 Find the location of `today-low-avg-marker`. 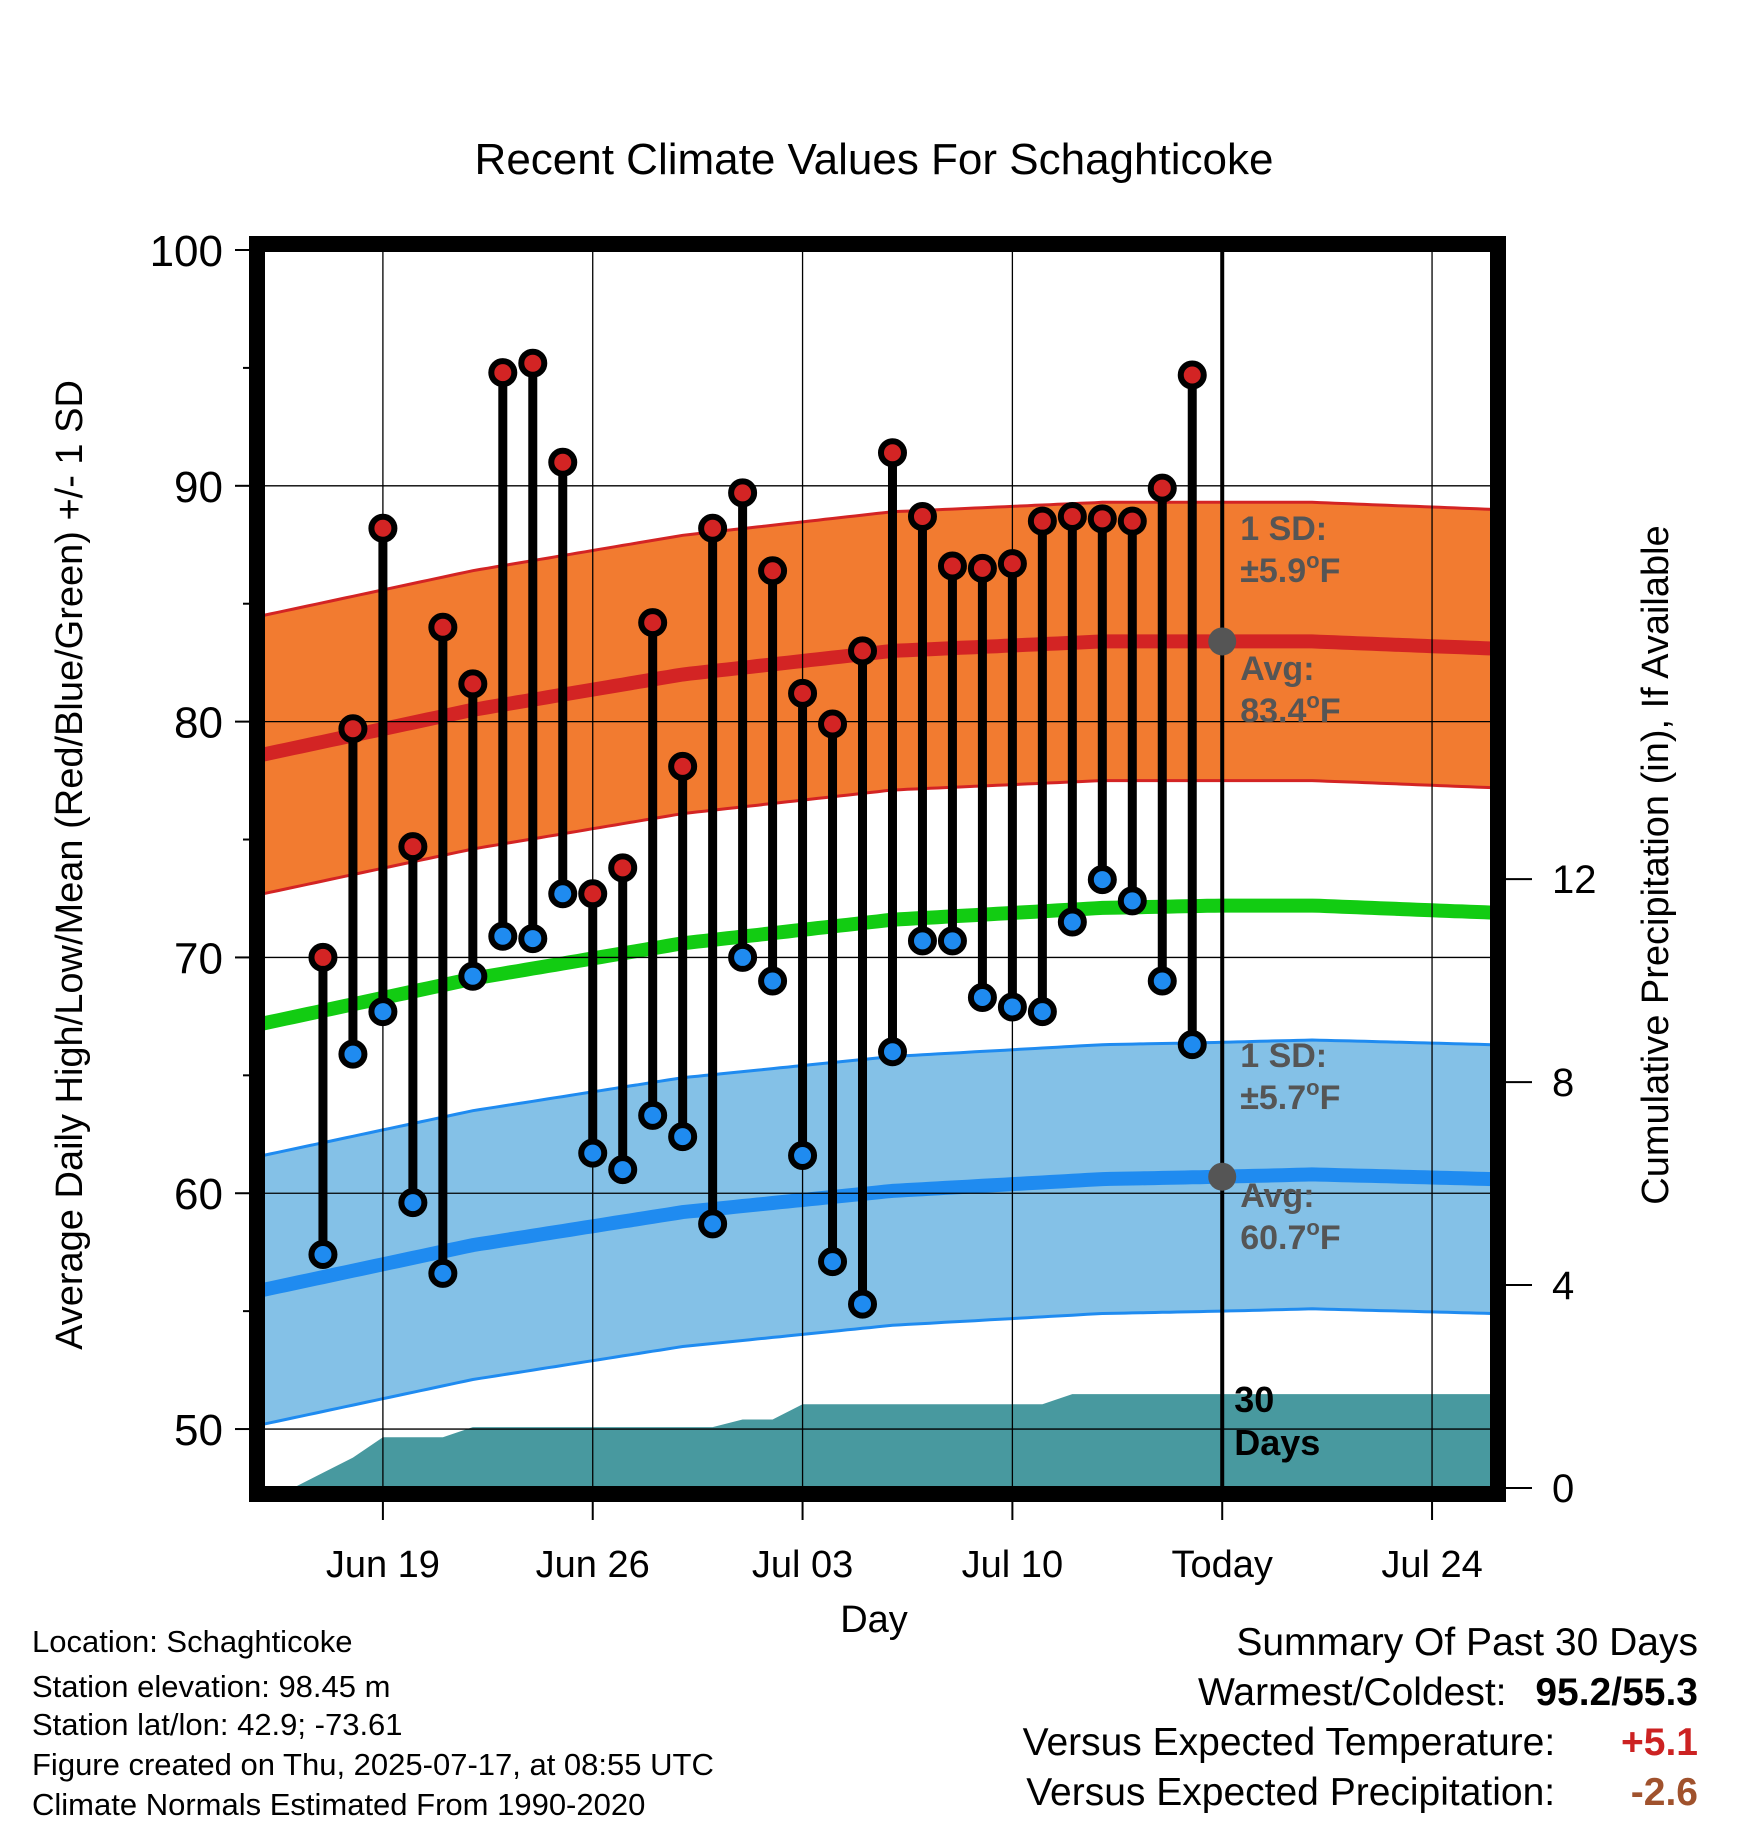

today-low-avg-marker is located at coordinates (1222, 1176).